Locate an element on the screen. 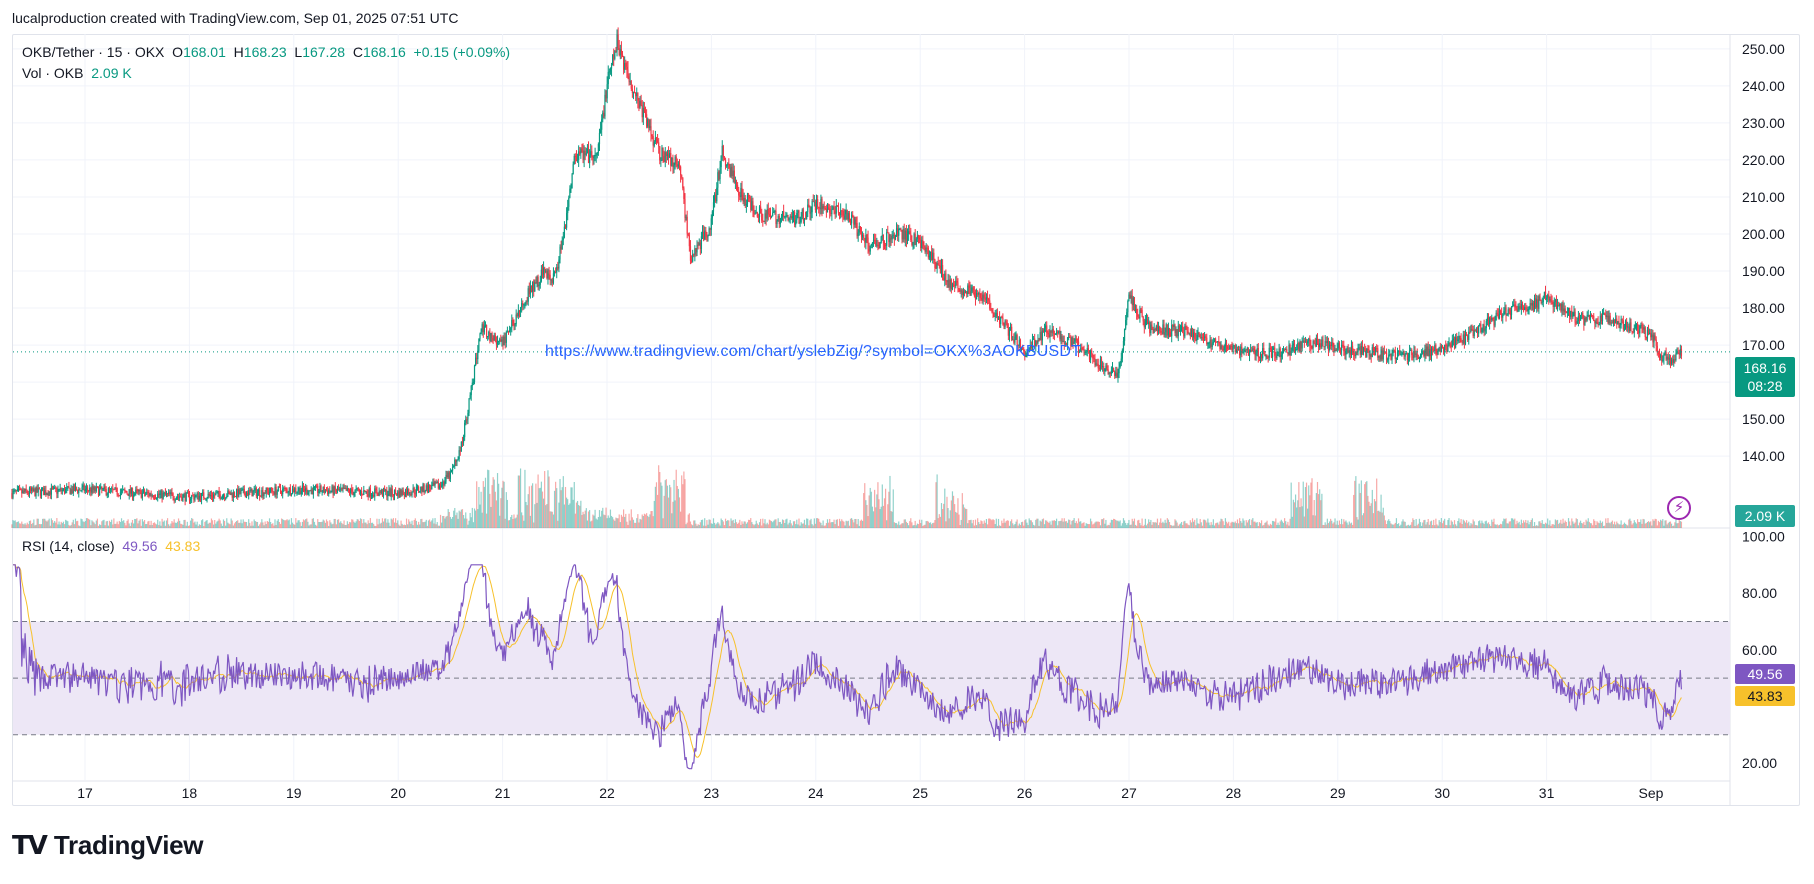  lightning-icon: ⚡ is located at coordinates (1679, 508).